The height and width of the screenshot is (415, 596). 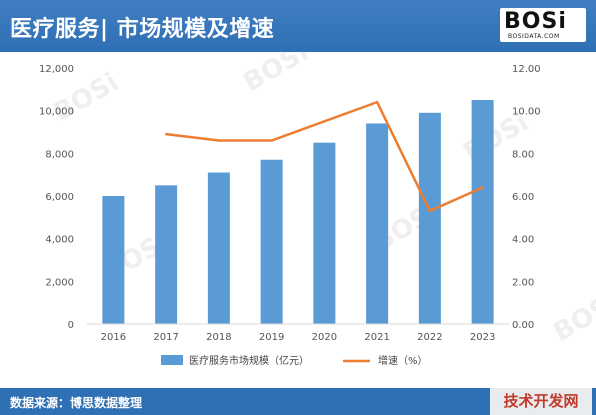 I want to click on x-tick-label: 2019, so click(x=271, y=337).